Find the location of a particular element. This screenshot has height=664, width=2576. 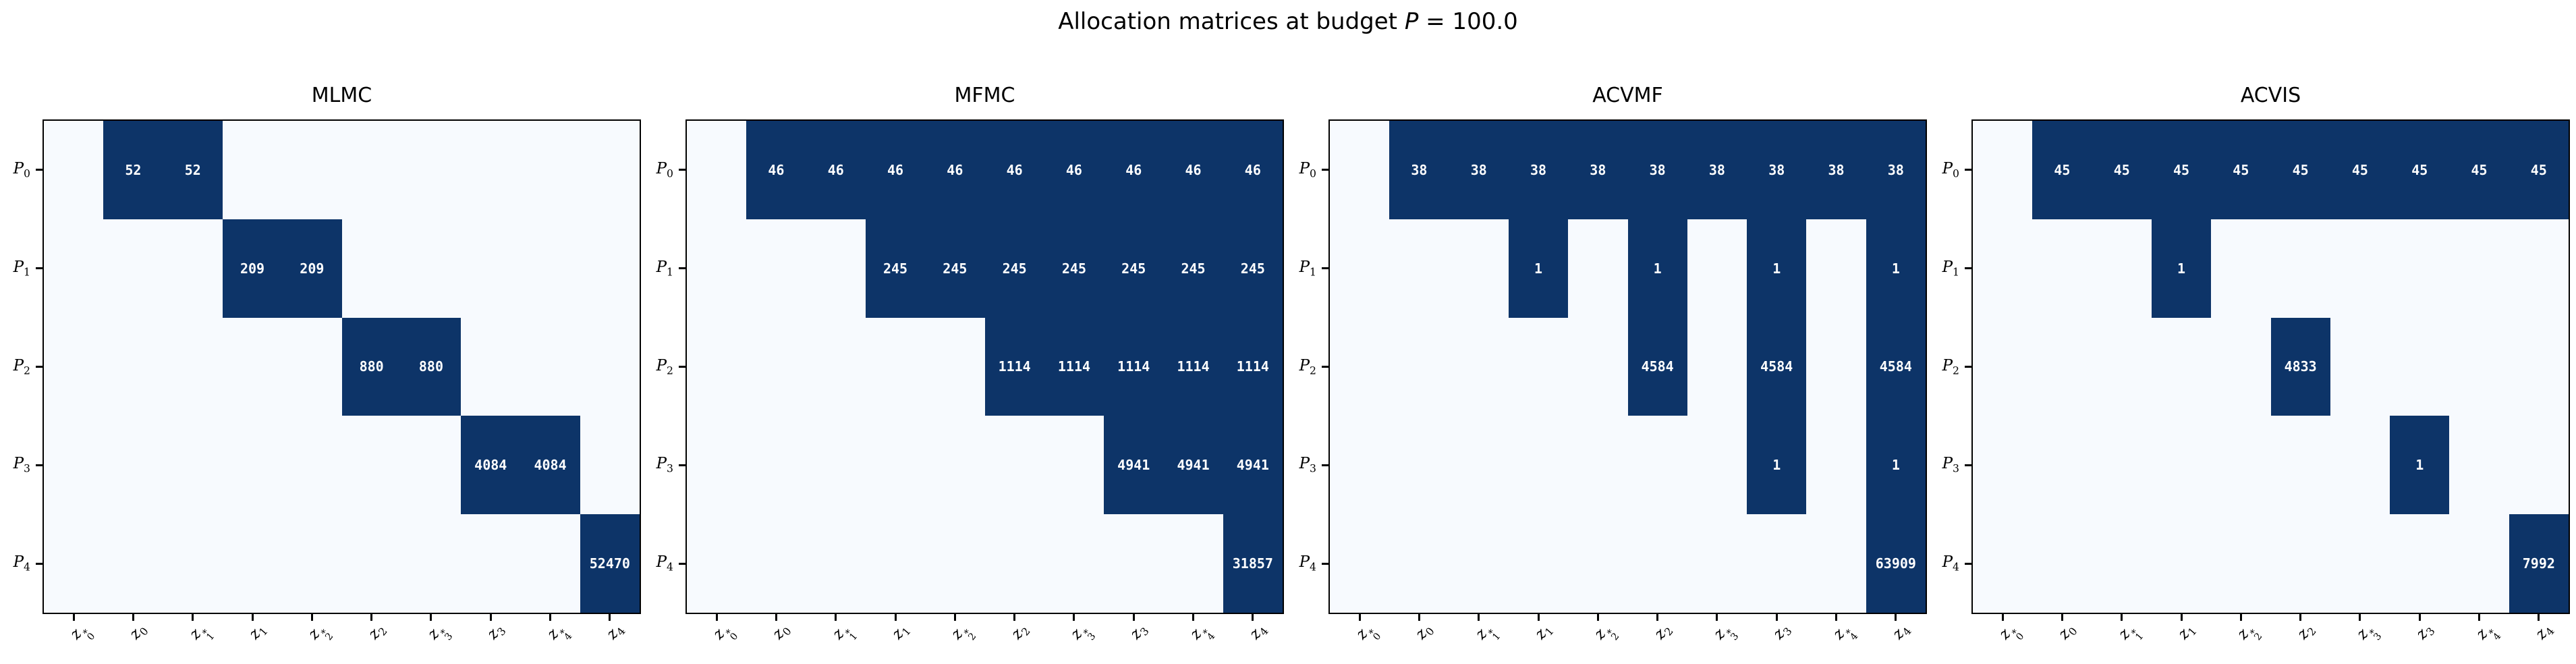

z-star-sub: * 4 is located at coordinates (1209, 635).